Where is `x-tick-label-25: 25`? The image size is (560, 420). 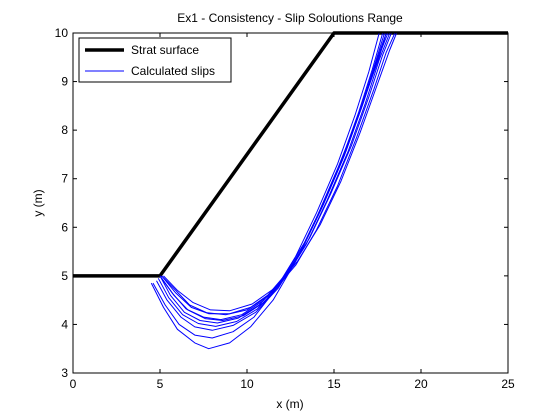
x-tick-label-25: 25 is located at coordinates (508, 384).